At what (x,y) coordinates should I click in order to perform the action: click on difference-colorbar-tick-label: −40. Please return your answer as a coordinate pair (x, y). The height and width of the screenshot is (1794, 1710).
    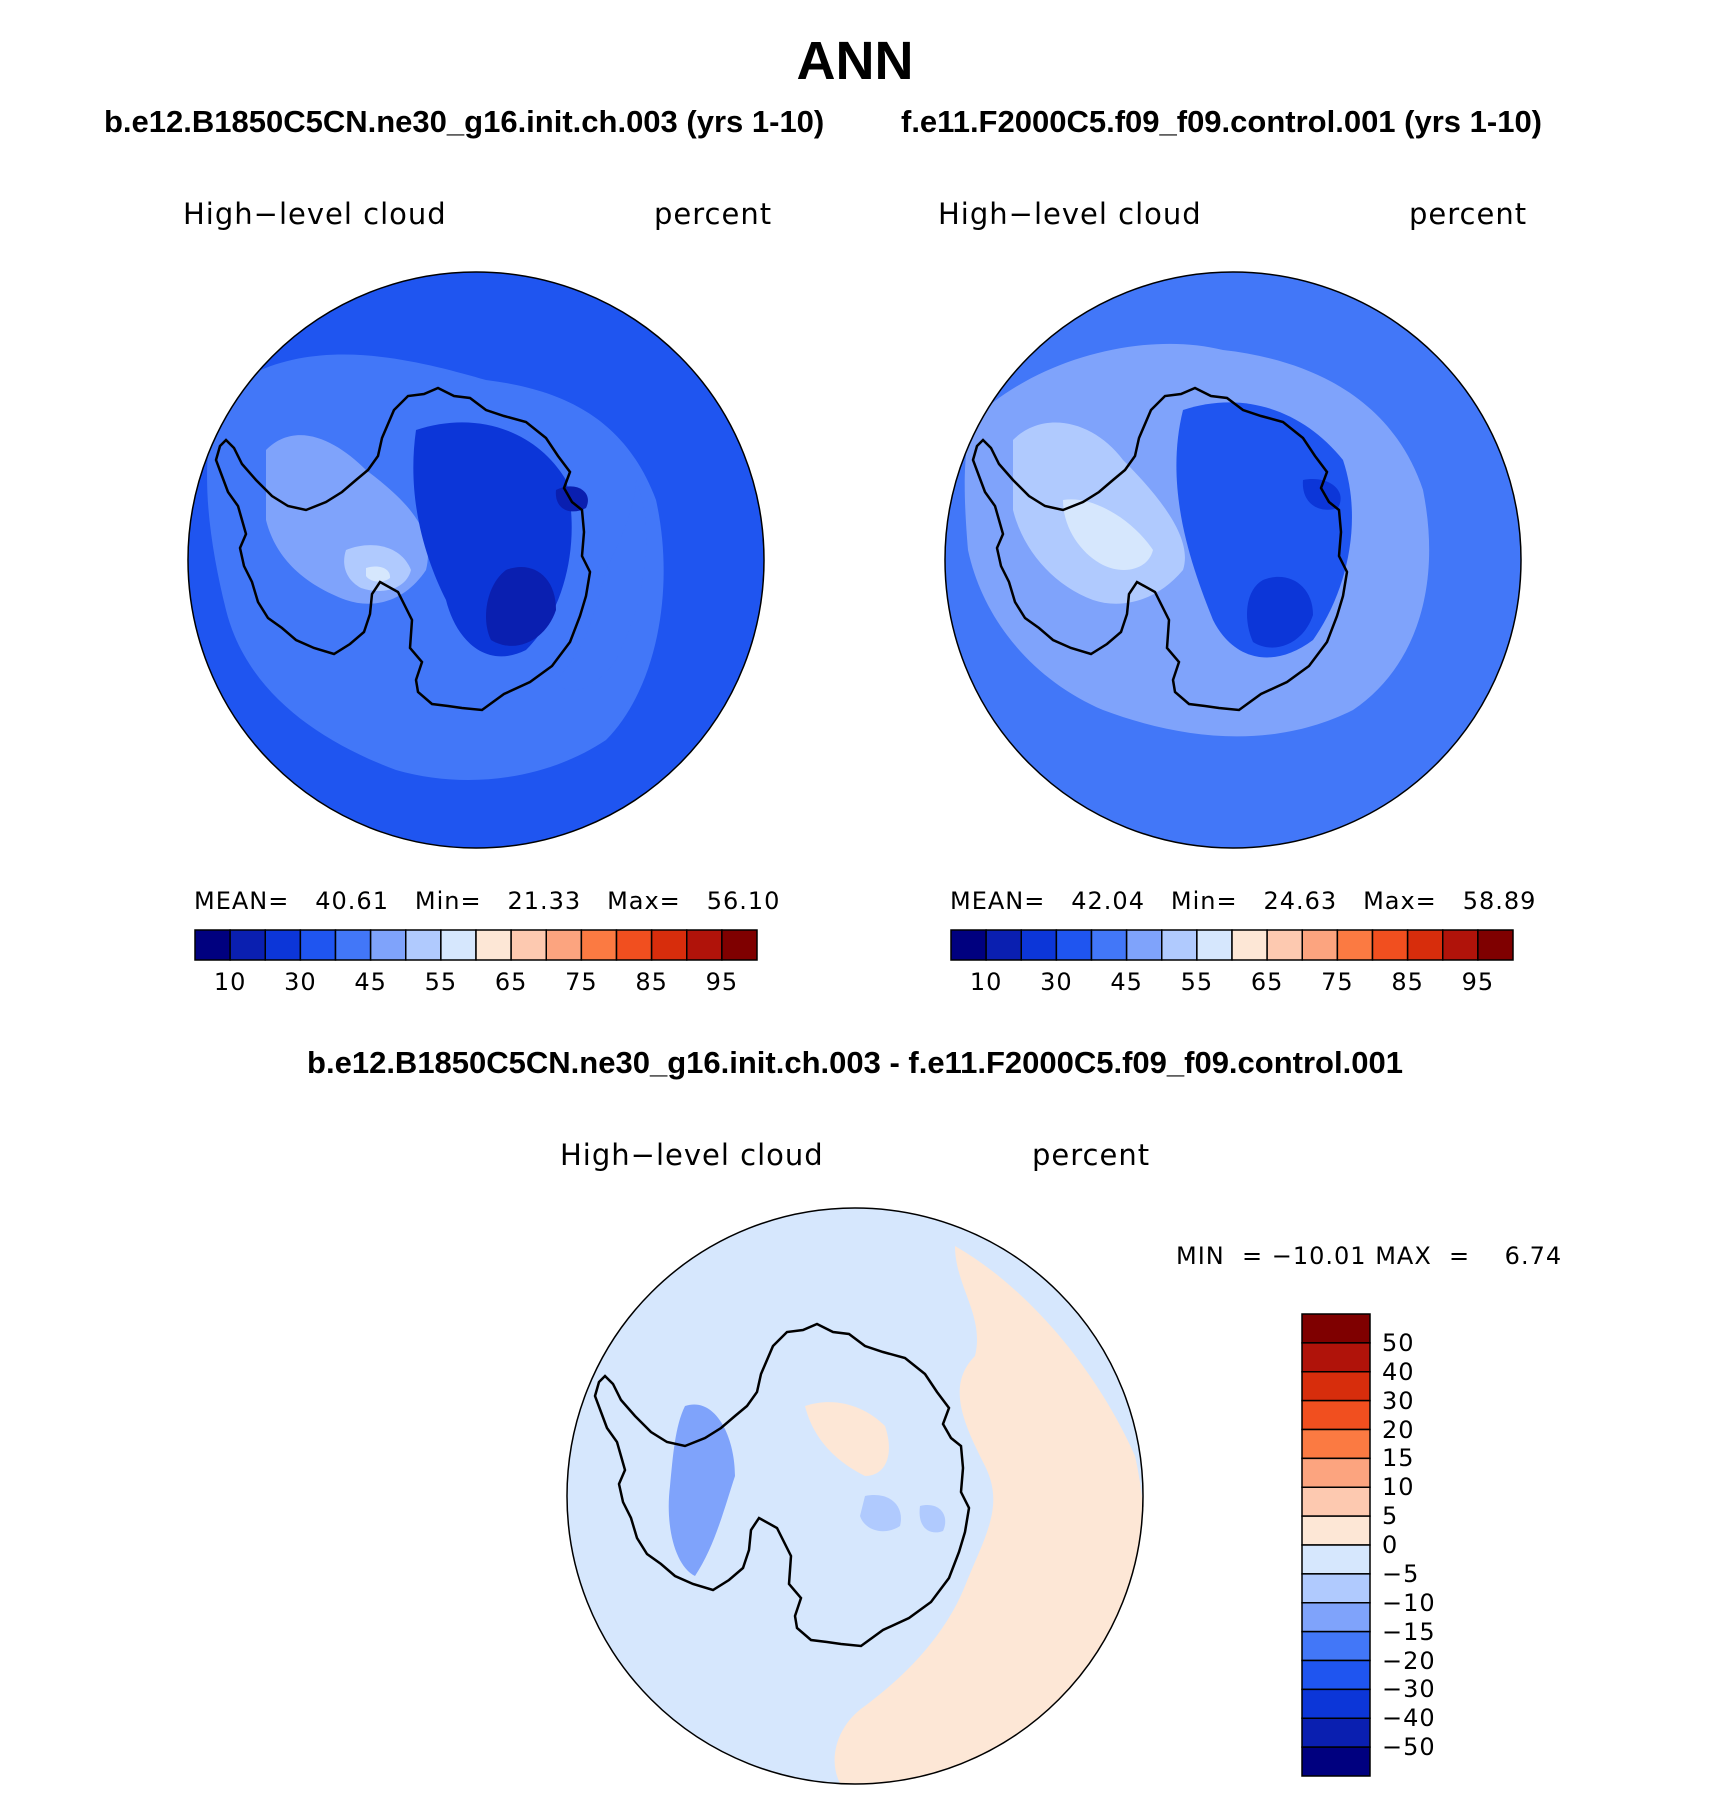
    Looking at the image, I should click on (1409, 1718).